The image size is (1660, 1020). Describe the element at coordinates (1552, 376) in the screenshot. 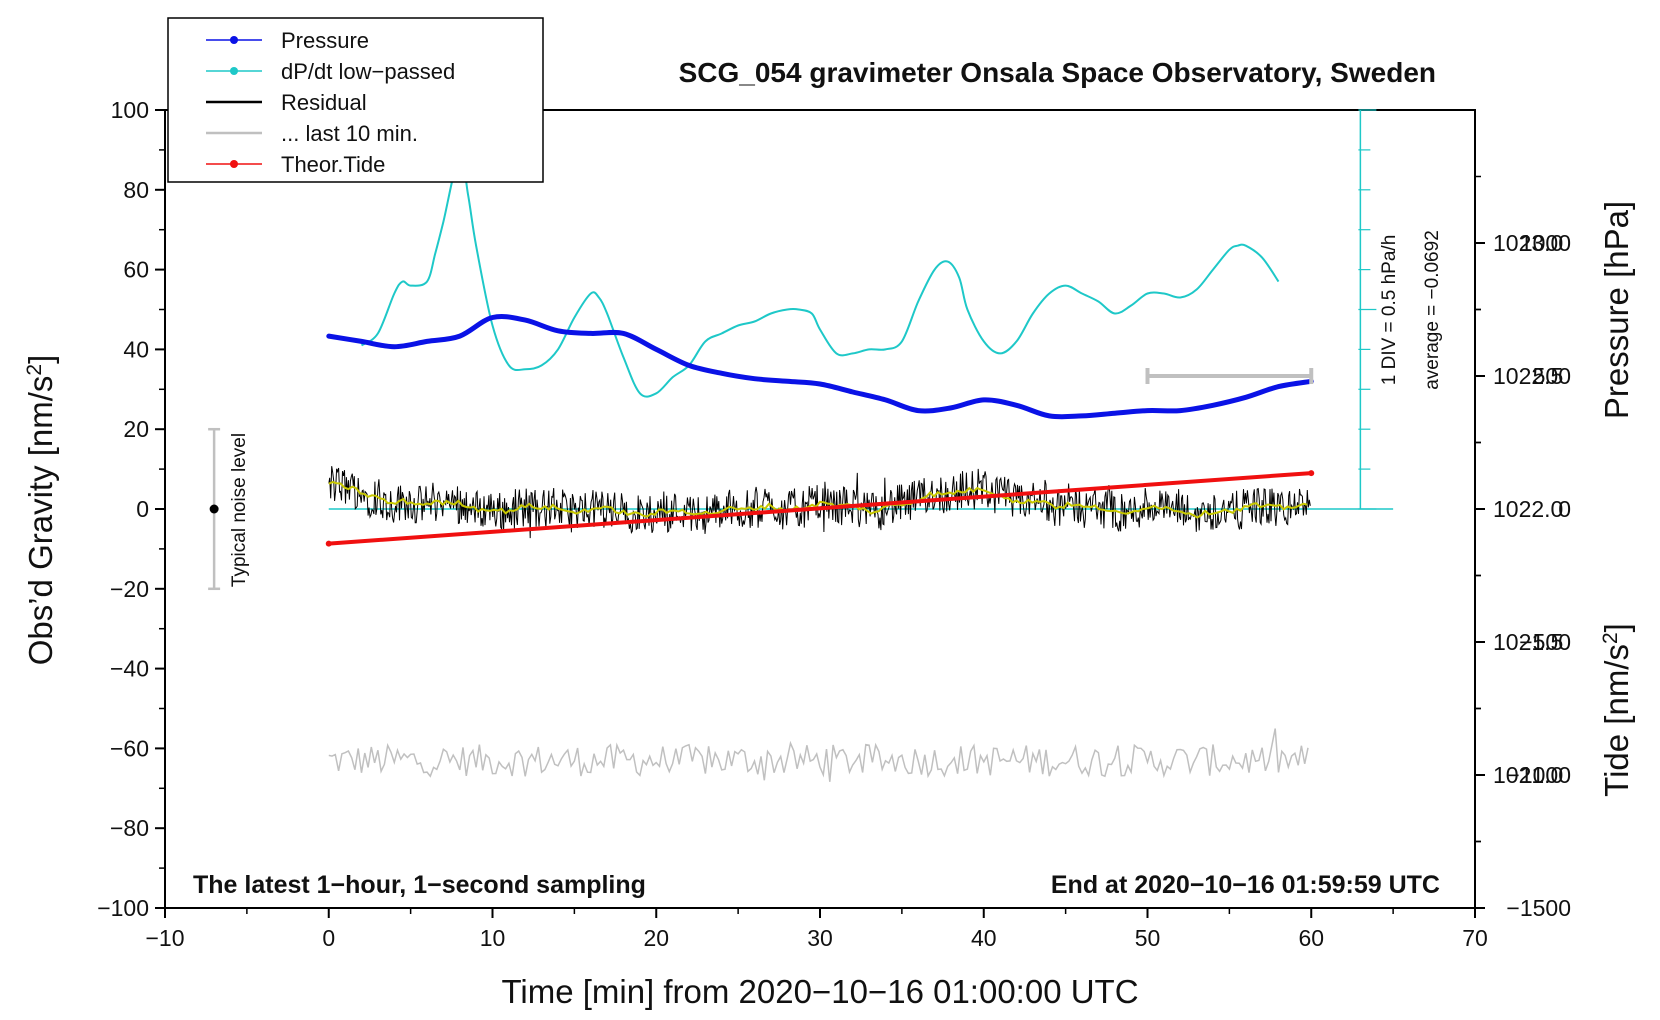

I see `tide-tick-label: 500` at that location.